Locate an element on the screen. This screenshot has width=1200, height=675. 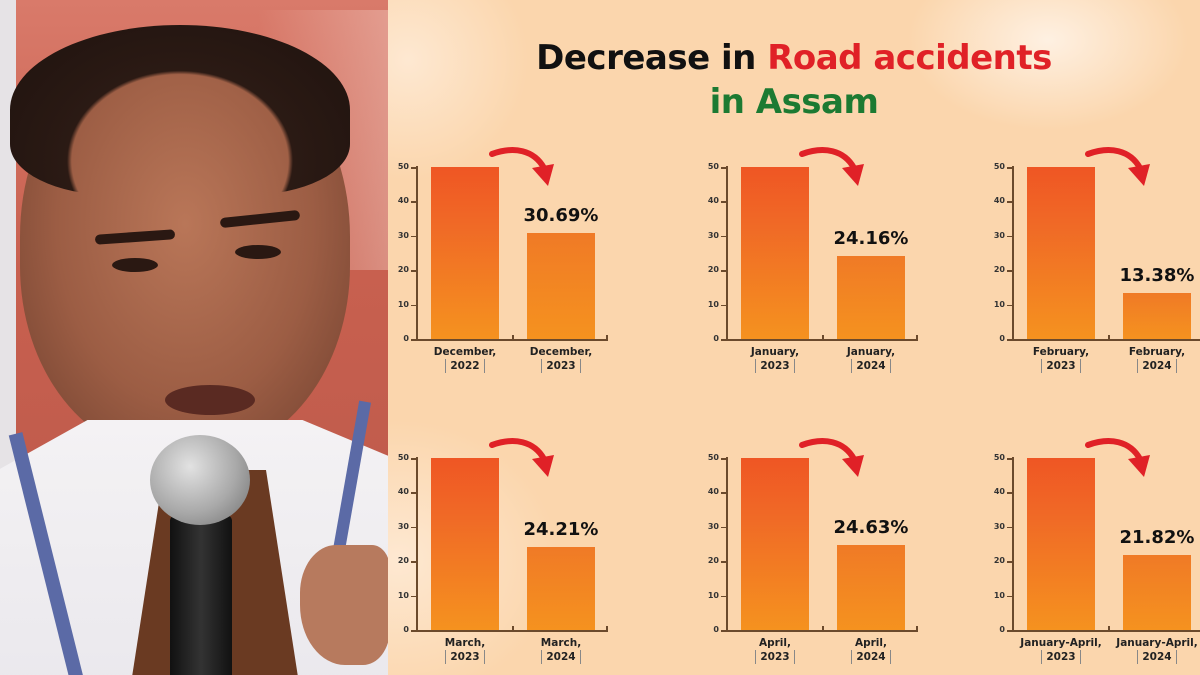
decrease-percent: 24.21% is located at coordinates (561, 529).